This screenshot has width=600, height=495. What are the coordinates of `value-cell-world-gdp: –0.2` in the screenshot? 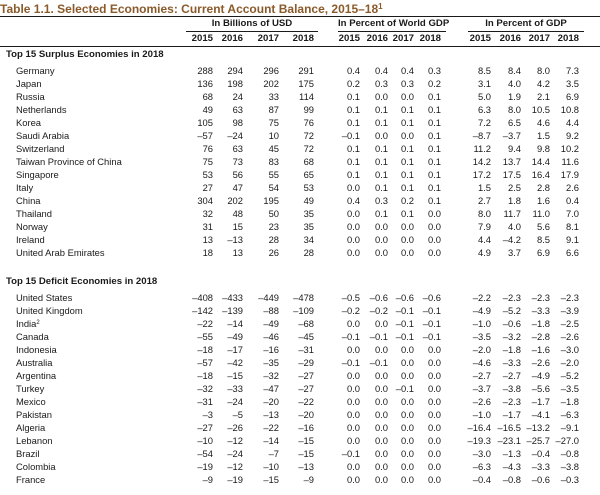 It's located at (350, 310).